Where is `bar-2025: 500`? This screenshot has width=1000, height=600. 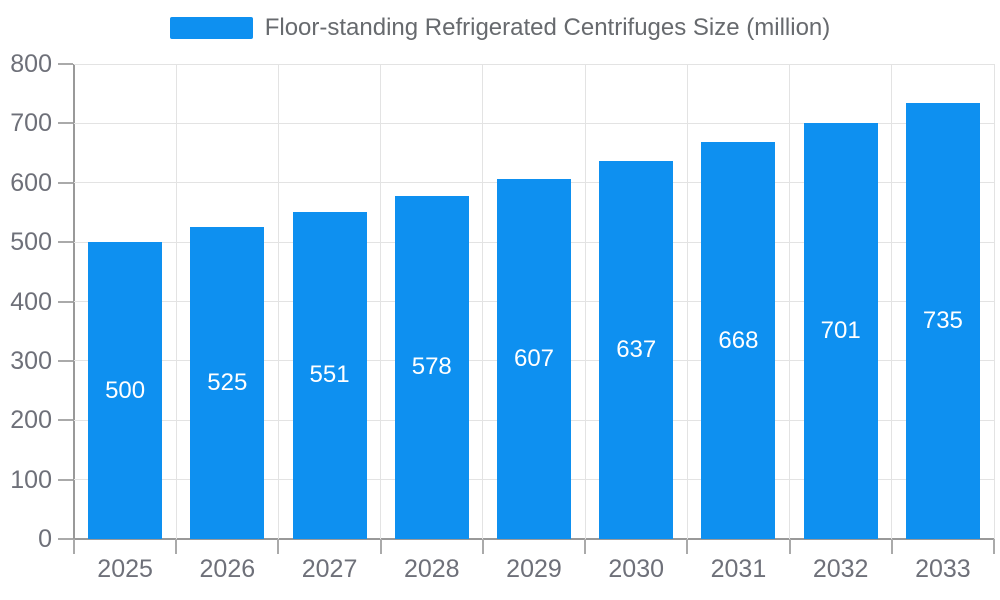
bar-2025: 500 is located at coordinates (125, 390).